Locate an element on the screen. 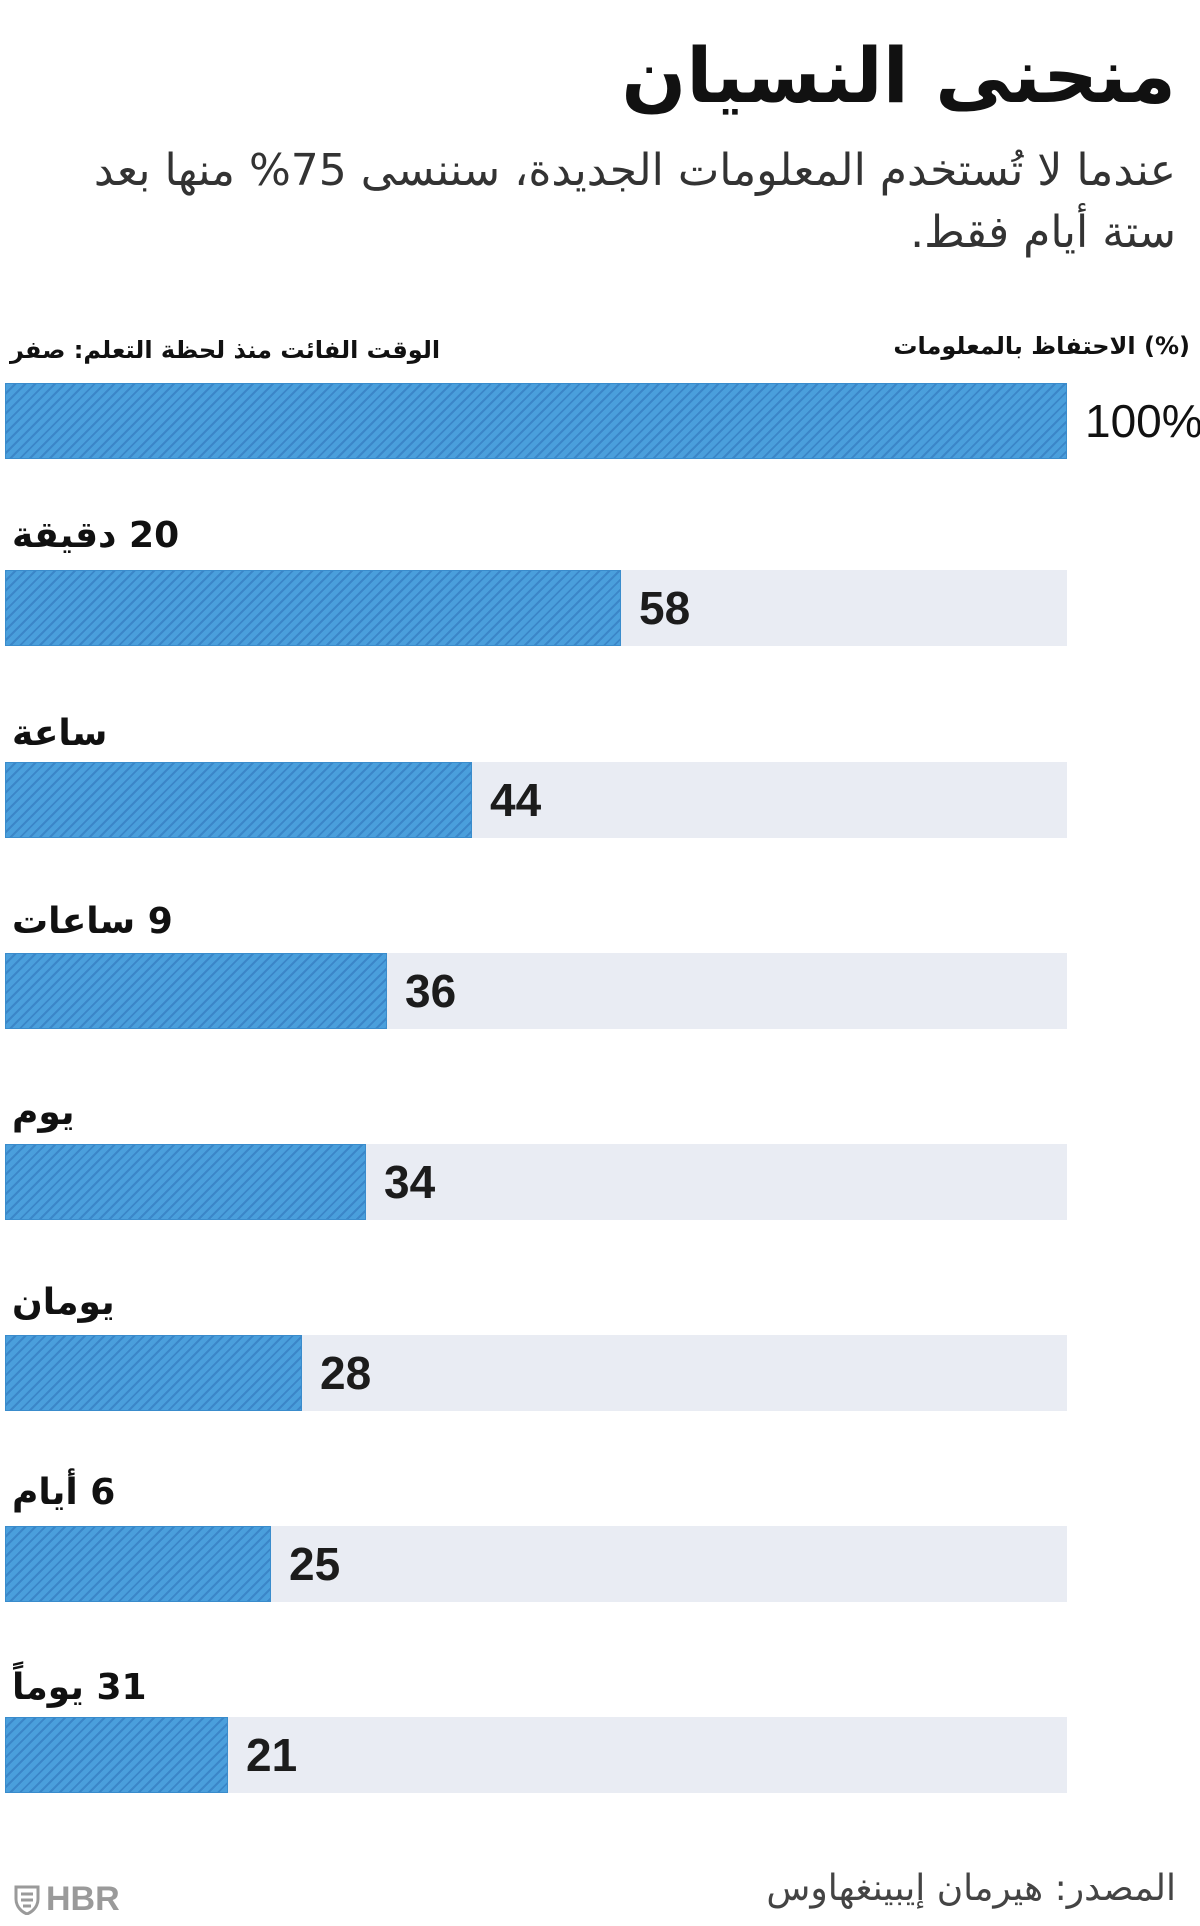 This screenshot has height=1926, width=1200. category-label: 9 ساعات is located at coordinates (92, 921).